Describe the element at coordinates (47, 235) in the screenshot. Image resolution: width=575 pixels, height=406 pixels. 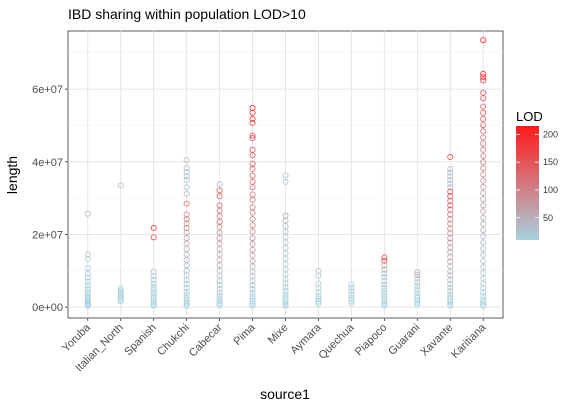
I see `y-tick-label: 2e+07` at that location.